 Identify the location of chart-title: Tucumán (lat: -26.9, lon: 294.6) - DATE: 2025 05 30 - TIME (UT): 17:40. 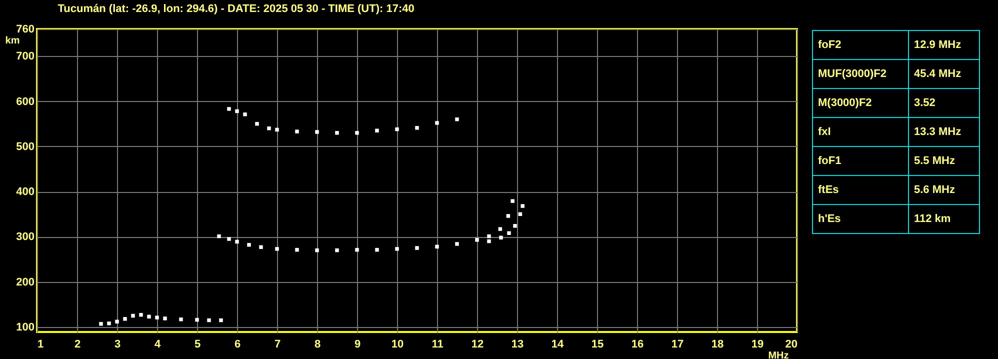
(236, 9).